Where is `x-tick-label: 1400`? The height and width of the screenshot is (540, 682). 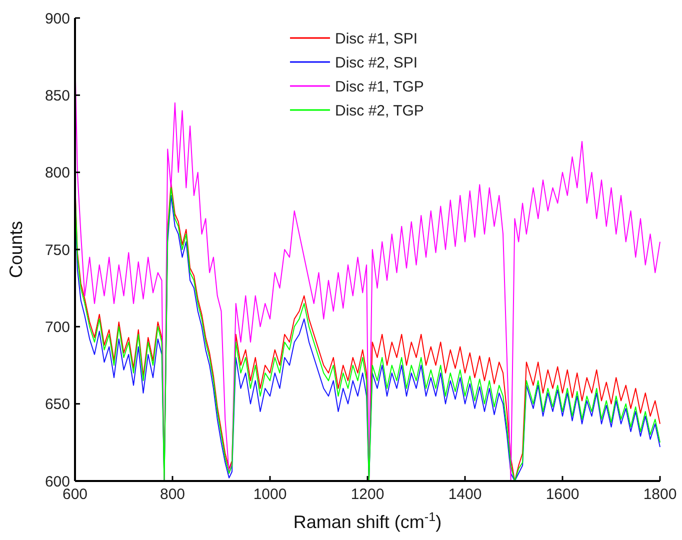 x-tick-label: 1400 is located at coordinates (465, 494).